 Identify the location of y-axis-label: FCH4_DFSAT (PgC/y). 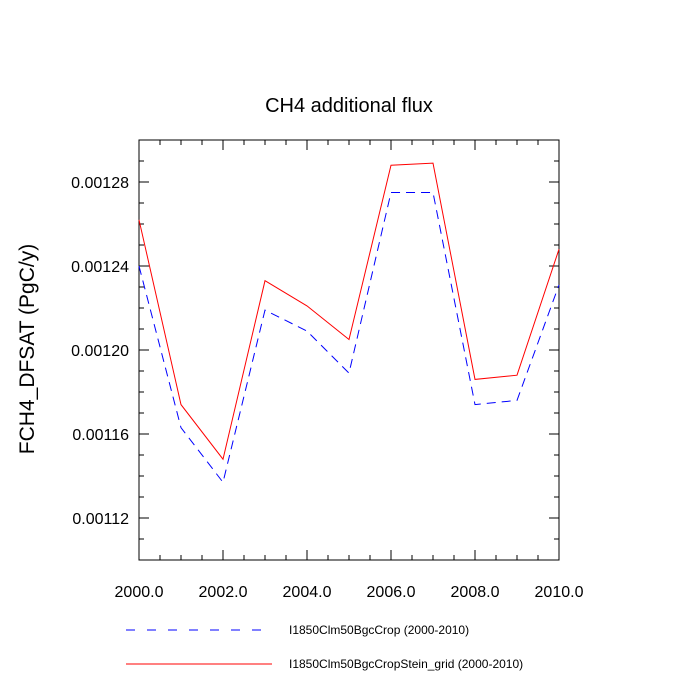
(27, 349).